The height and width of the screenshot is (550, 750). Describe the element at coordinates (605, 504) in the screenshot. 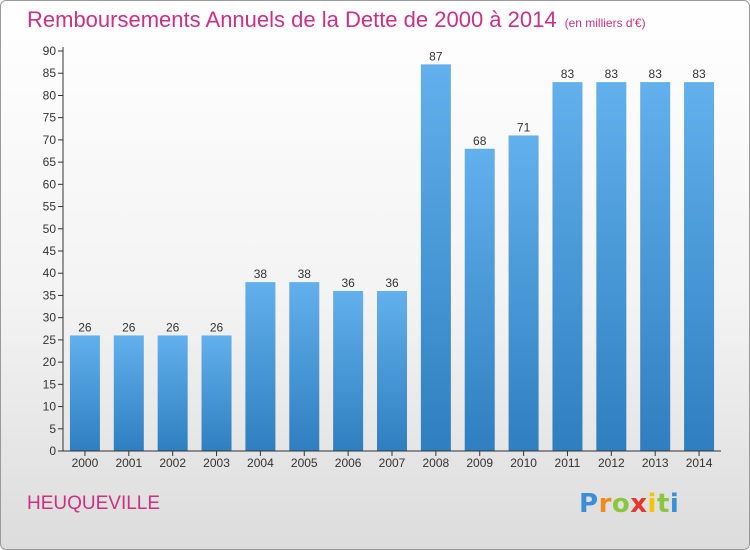

I see `logo-letter: r` at that location.